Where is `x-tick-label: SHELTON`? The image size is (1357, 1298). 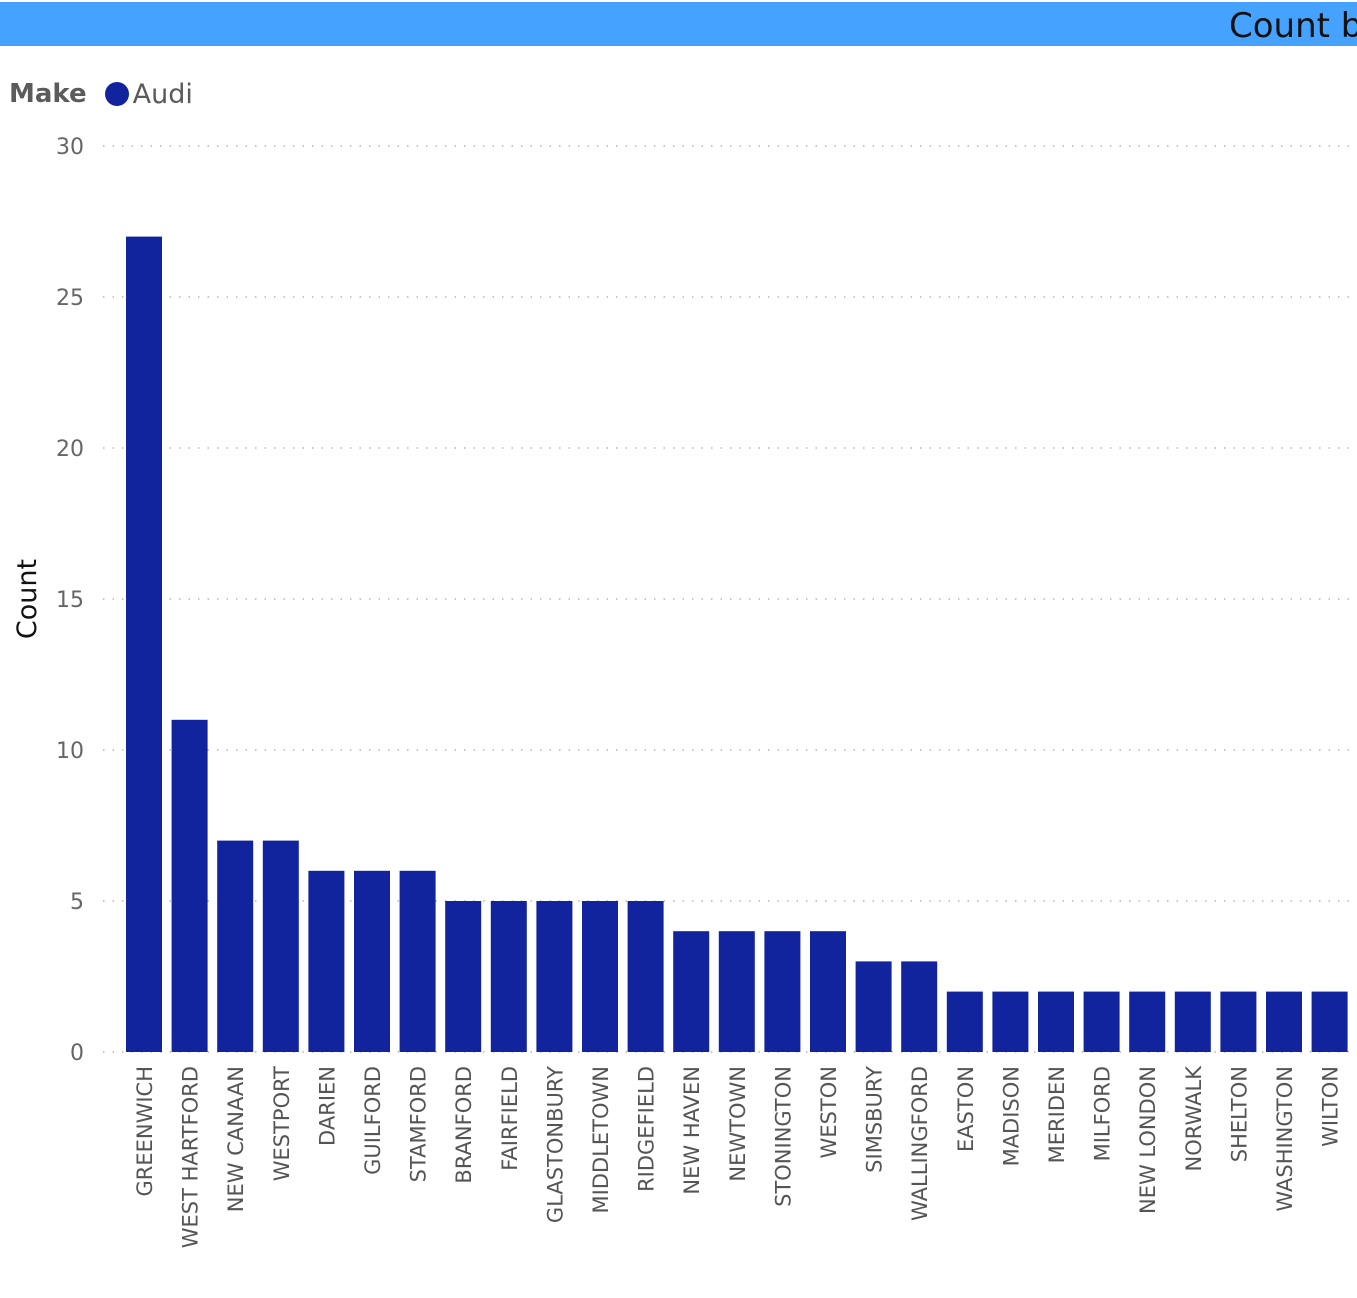 x-tick-label: SHELTON is located at coordinates (1239, 1114).